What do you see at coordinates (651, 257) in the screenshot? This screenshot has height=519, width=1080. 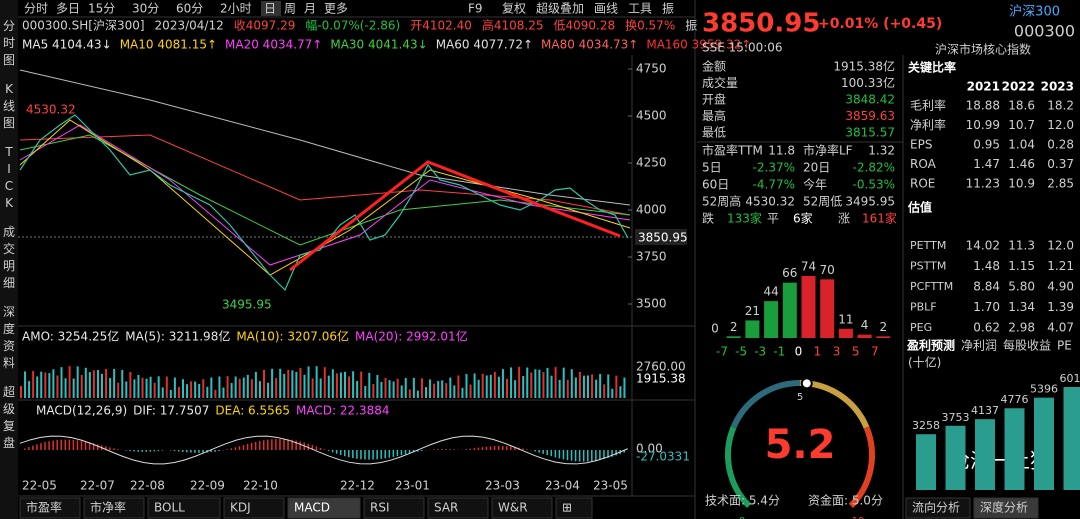 I see `price-tick-label: 3750` at bounding box center [651, 257].